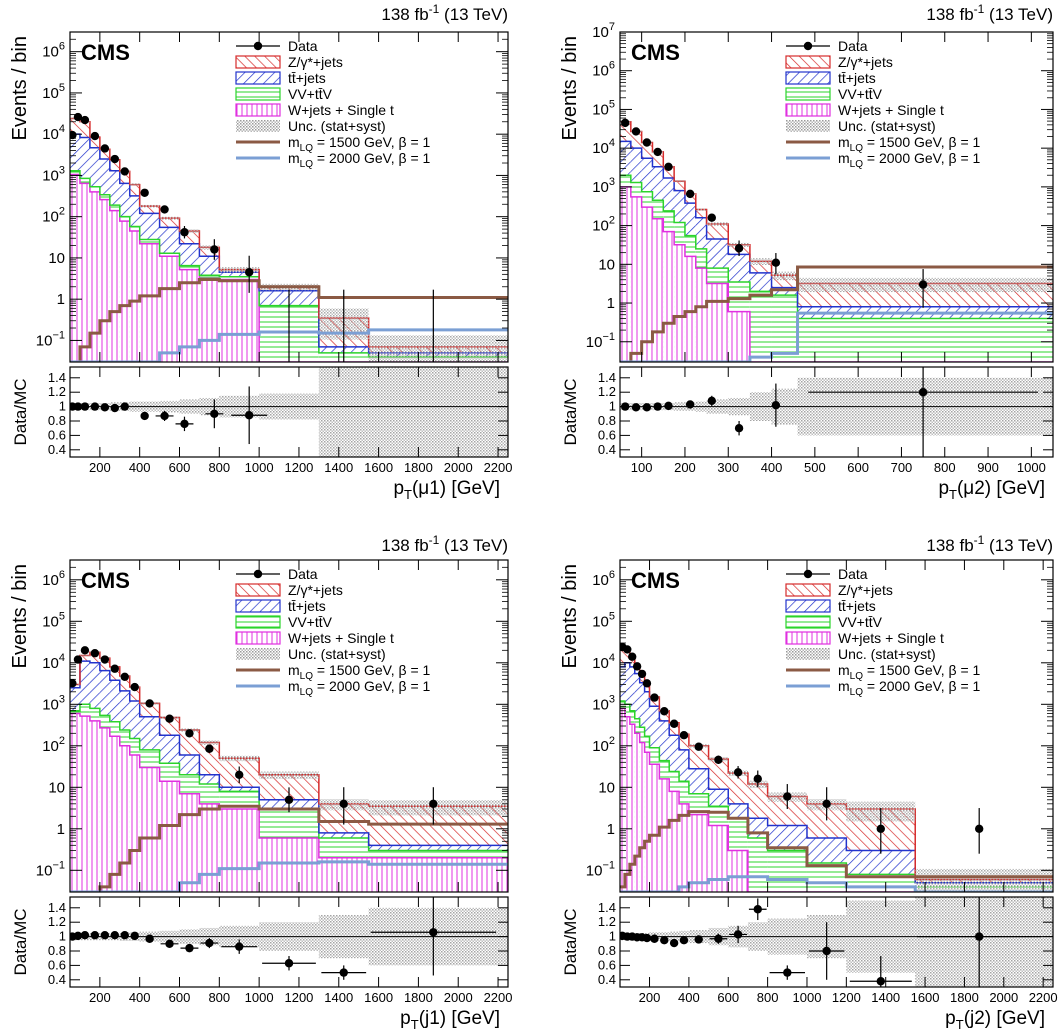 This screenshot has width=1061, height=1034. I want to click on lumi-sup: -1, so click(979, 9).